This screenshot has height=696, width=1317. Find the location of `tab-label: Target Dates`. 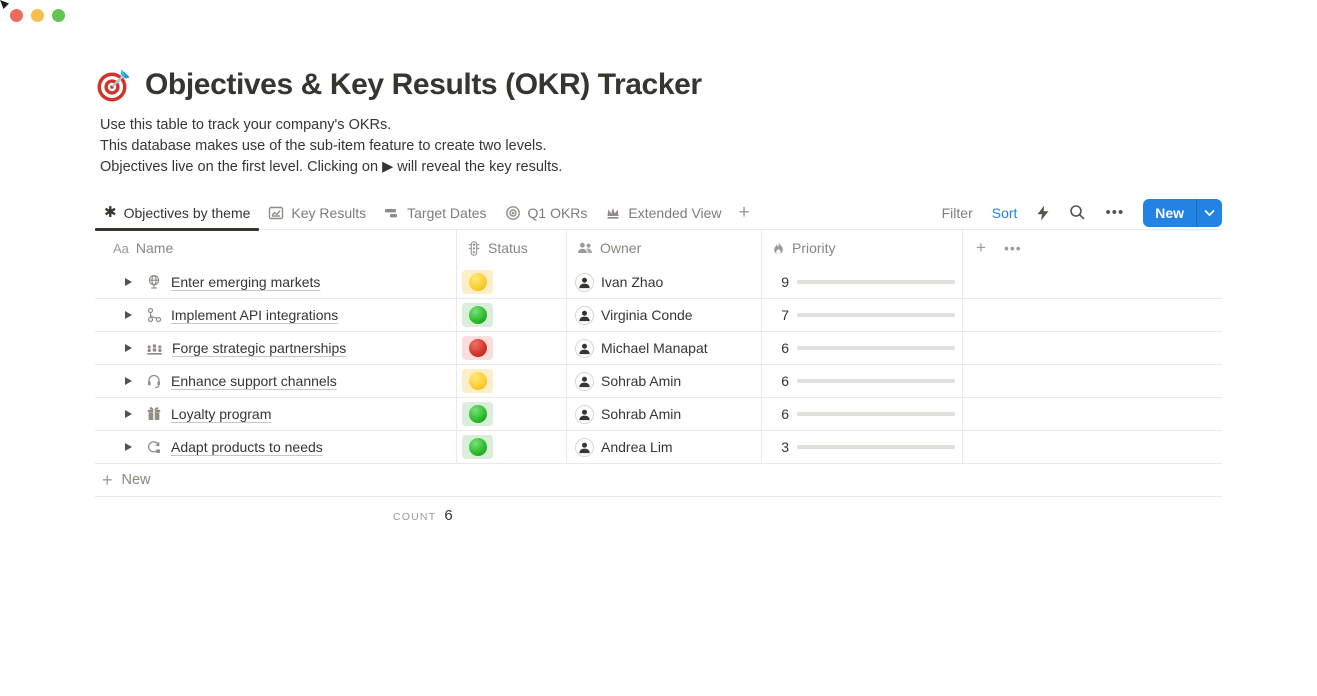

tab-label: Target Dates is located at coordinates (447, 212).